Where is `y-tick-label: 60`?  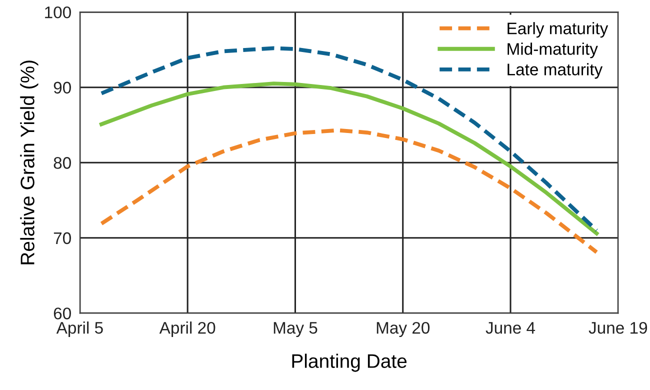
y-tick-label: 60 is located at coordinates (62, 314).